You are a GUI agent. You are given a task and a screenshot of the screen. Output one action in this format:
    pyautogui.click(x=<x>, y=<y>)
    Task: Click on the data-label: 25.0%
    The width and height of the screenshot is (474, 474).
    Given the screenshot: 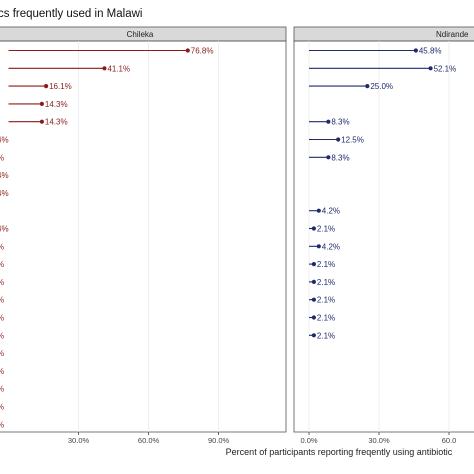 What is the action you would take?
    pyautogui.click(x=381, y=86)
    